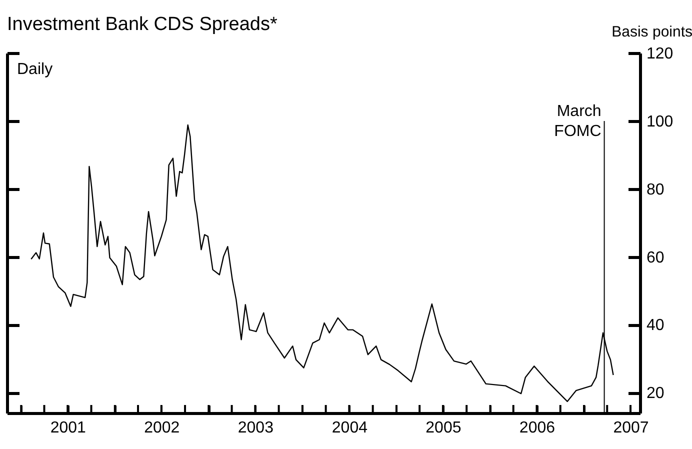 The width and height of the screenshot is (692, 449). What do you see at coordinates (660, 54) in the screenshot?
I see `y-tick-label: 120` at bounding box center [660, 54].